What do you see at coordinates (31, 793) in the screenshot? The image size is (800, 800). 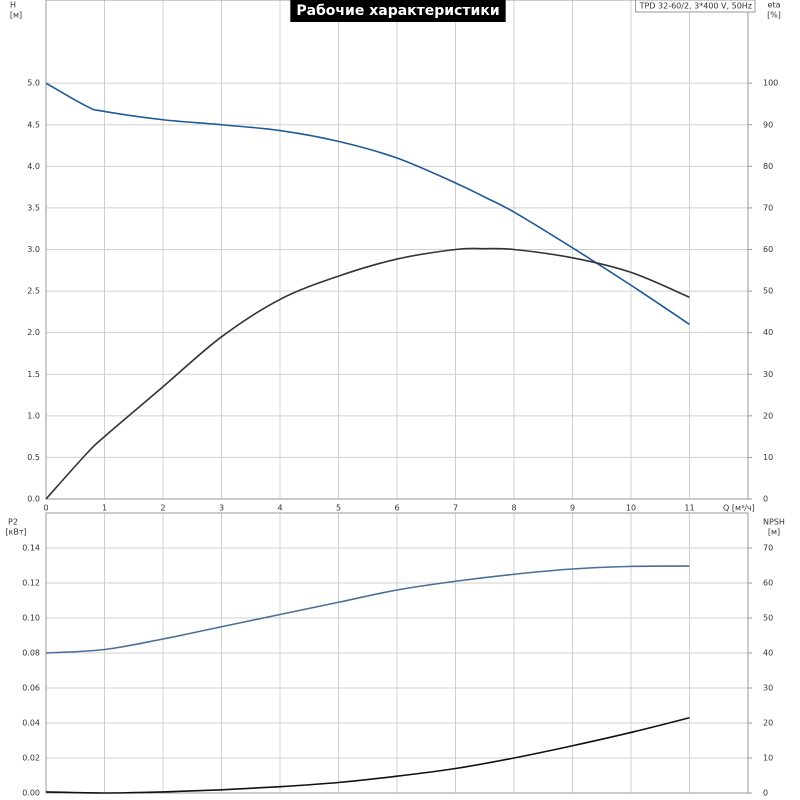 I see `y-tick-label: 0.00` at bounding box center [31, 793].